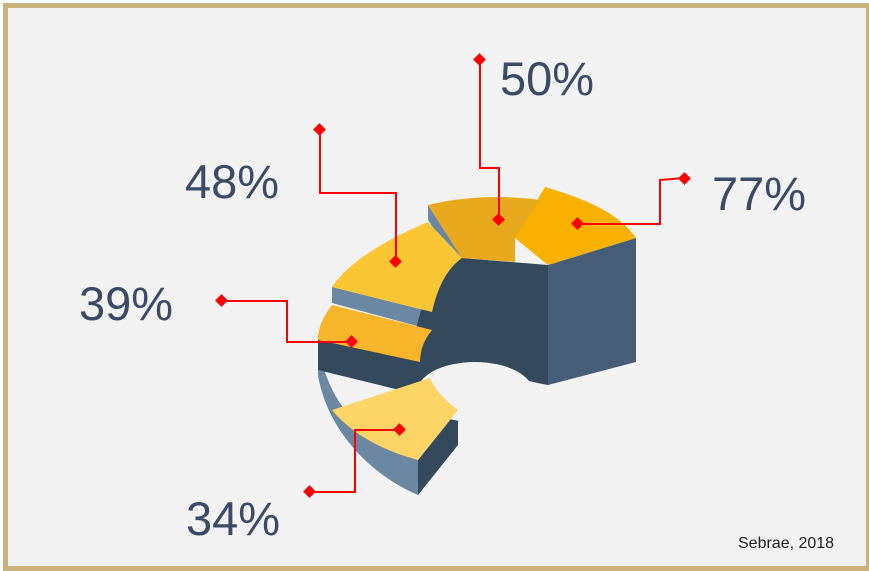 The image size is (869, 571). Describe the element at coordinates (232, 181) in the screenshot. I see `data-label-48: 48%` at that location.